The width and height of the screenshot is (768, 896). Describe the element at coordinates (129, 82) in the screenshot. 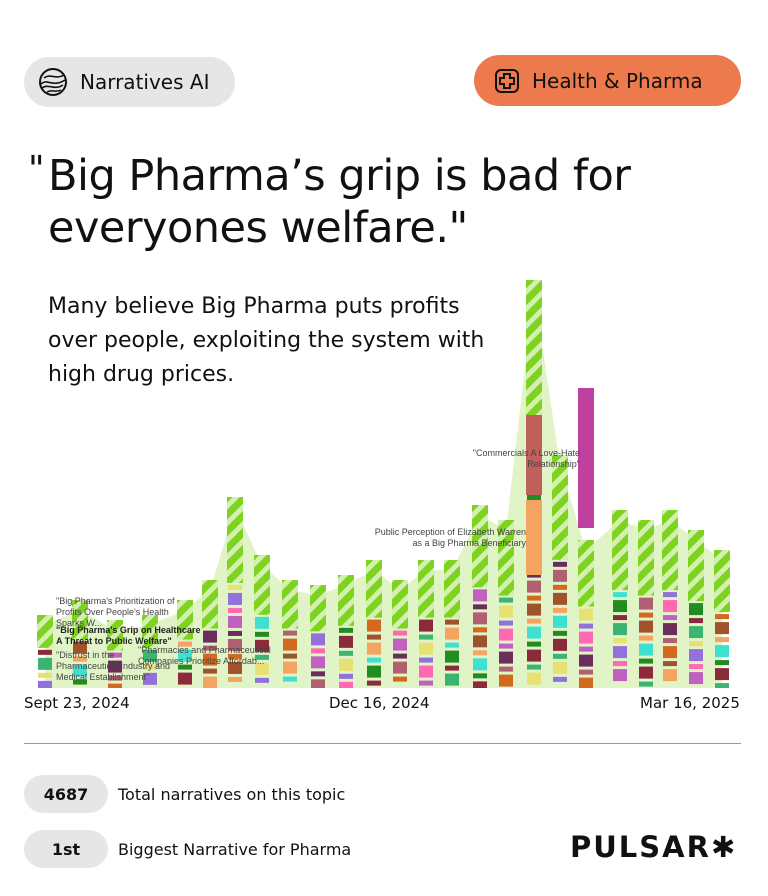

I see `brand-pill: Narratives AI` at that location.